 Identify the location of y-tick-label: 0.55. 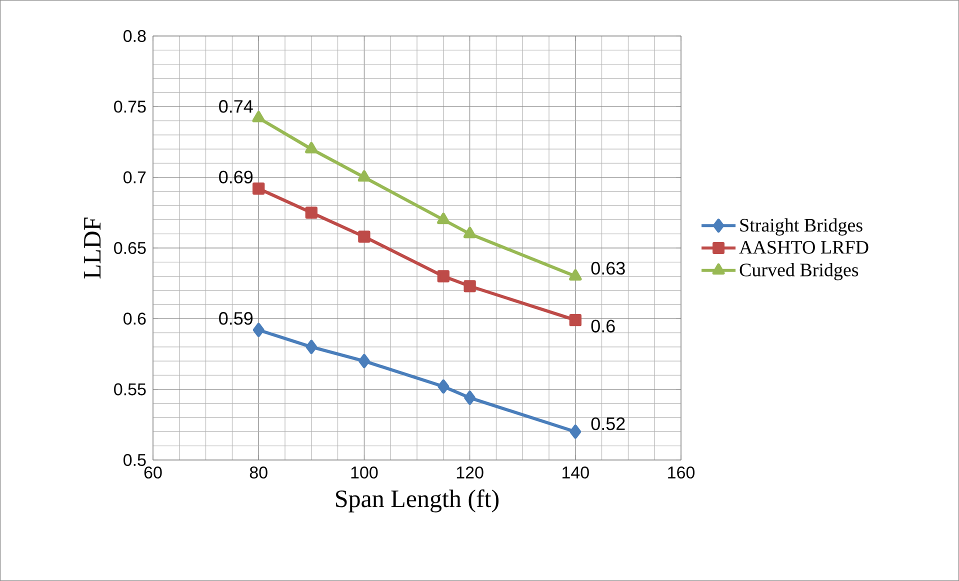
(130, 389).